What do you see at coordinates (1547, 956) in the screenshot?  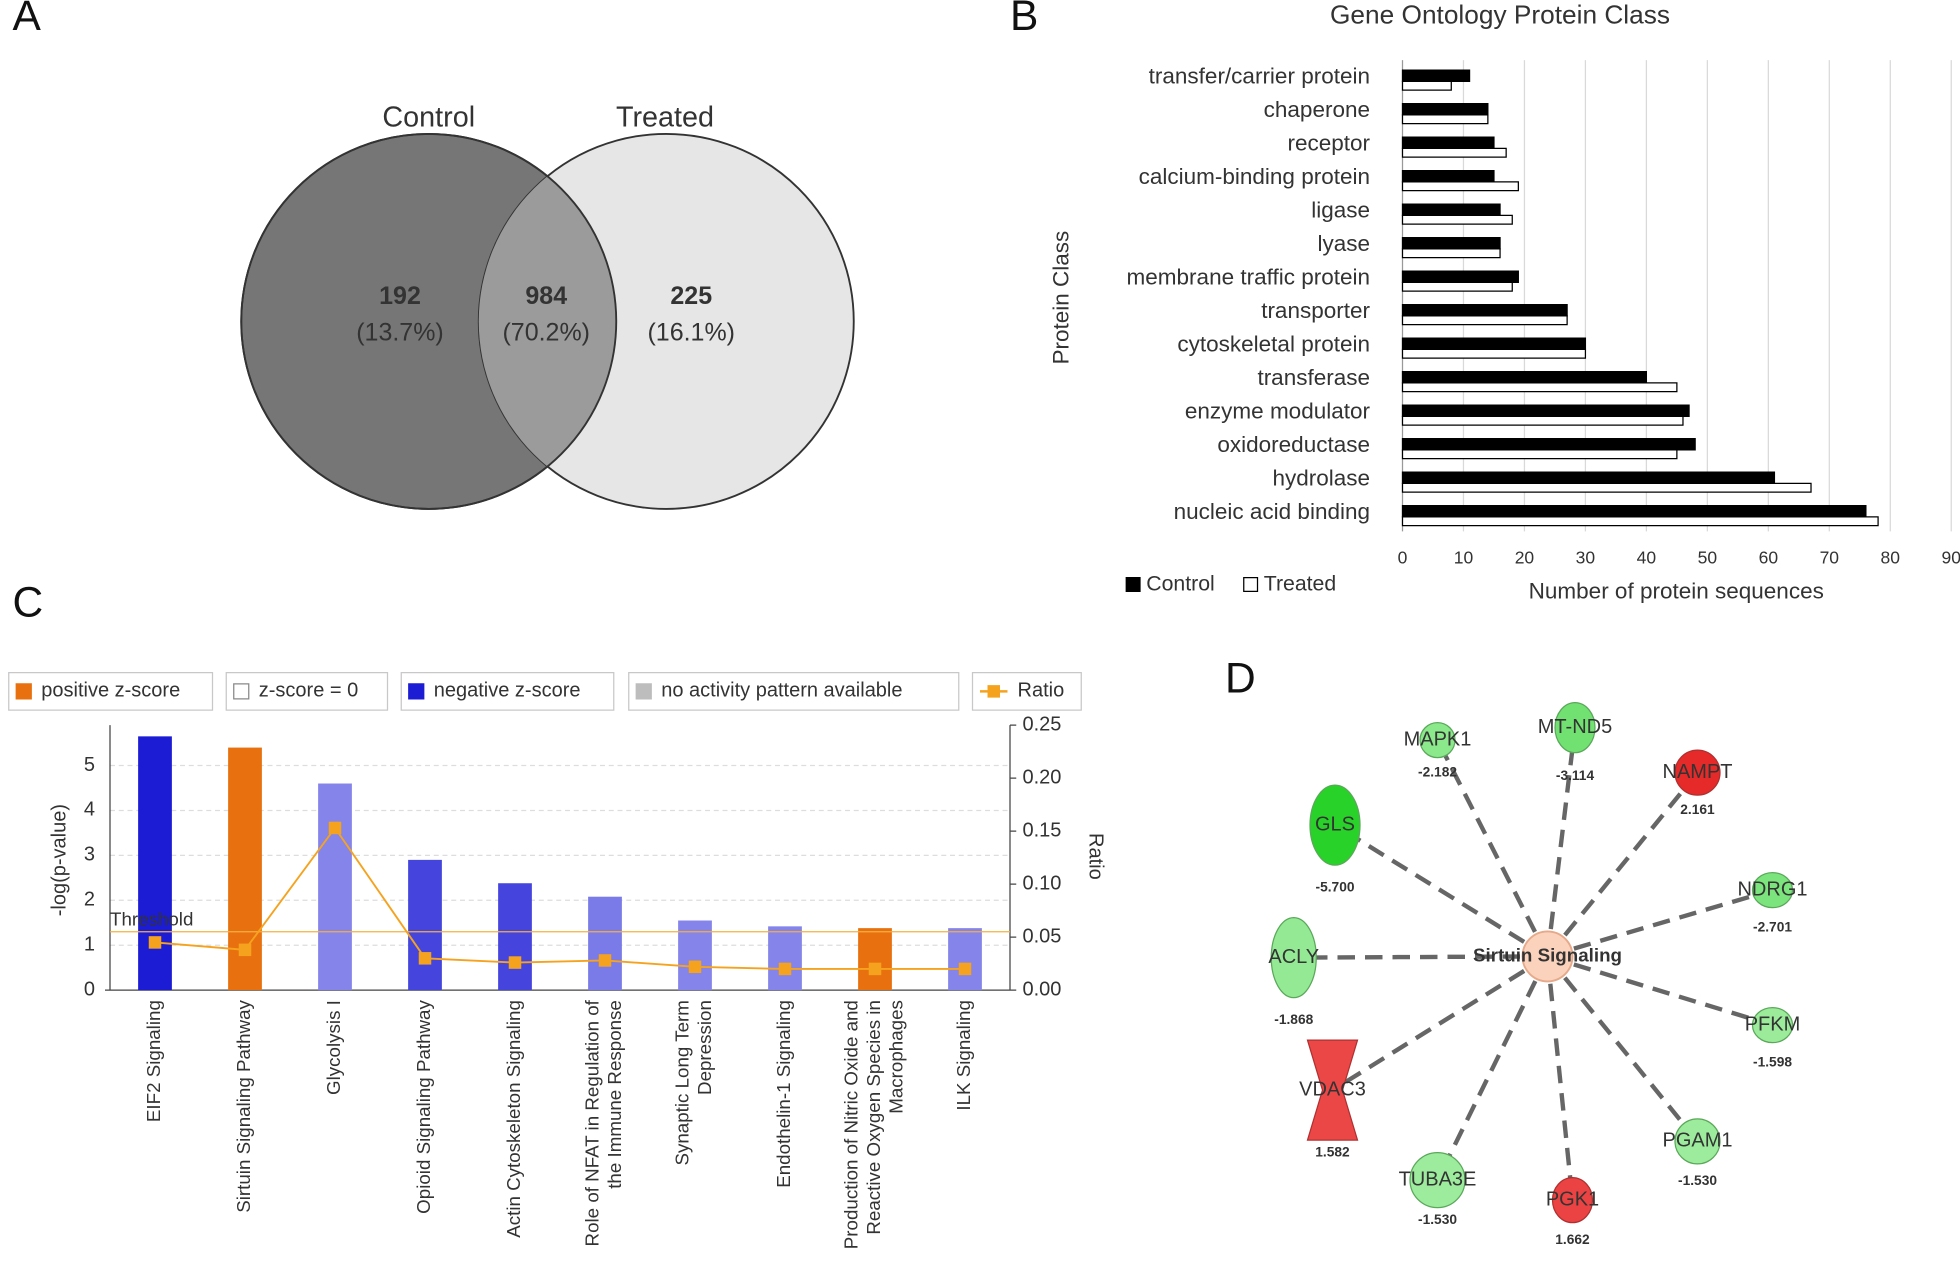 I see `center-node` at bounding box center [1547, 956].